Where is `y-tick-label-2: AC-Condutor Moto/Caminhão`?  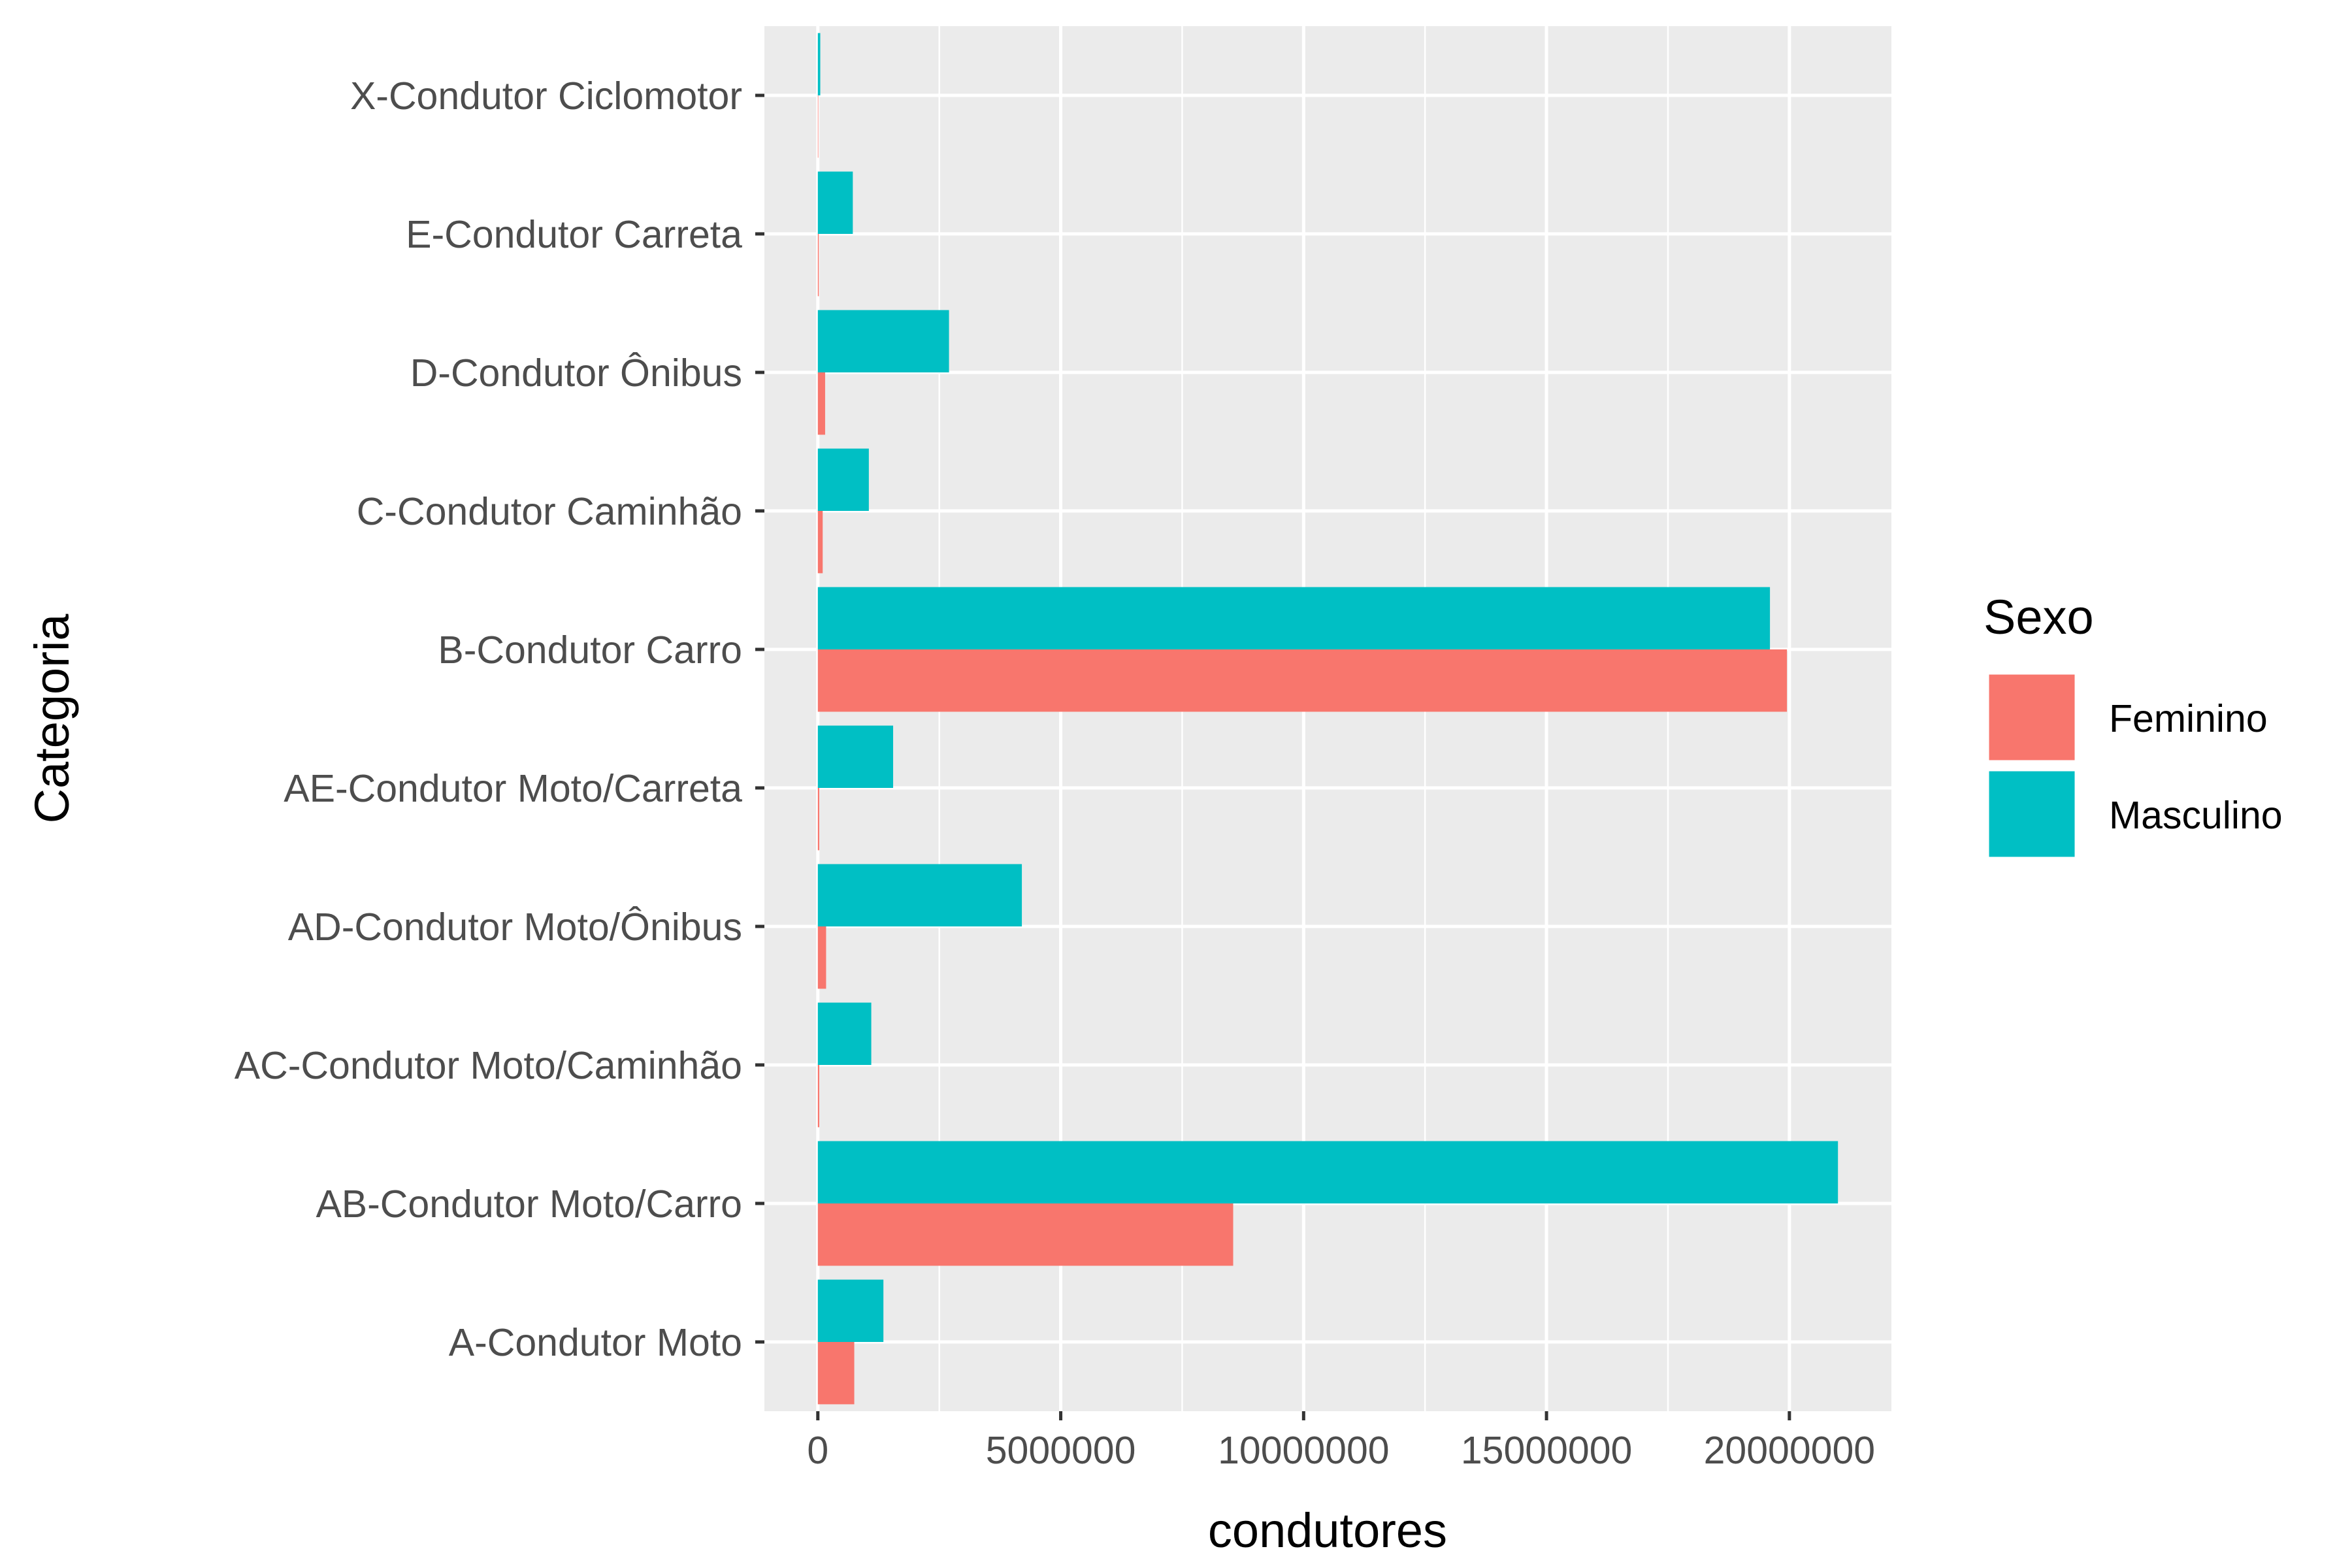 y-tick-label-2: AC-Condutor Moto/Caminhão is located at coordinates (488, 1065).